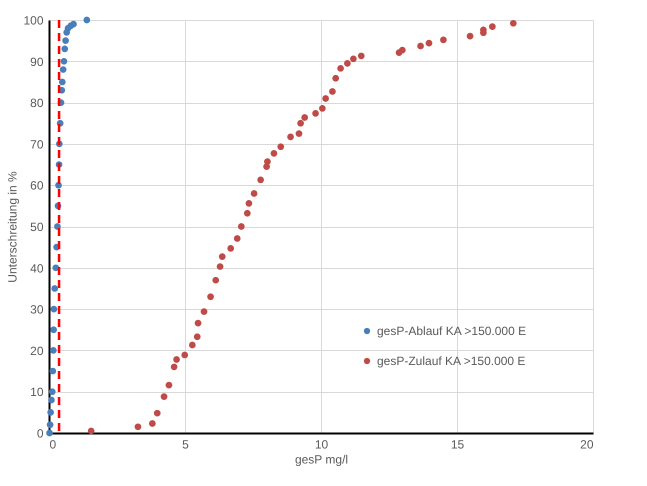 The height and width of the screenshot is (486, 647). I want to click on y-tick-label: 70, so click(37, 144).